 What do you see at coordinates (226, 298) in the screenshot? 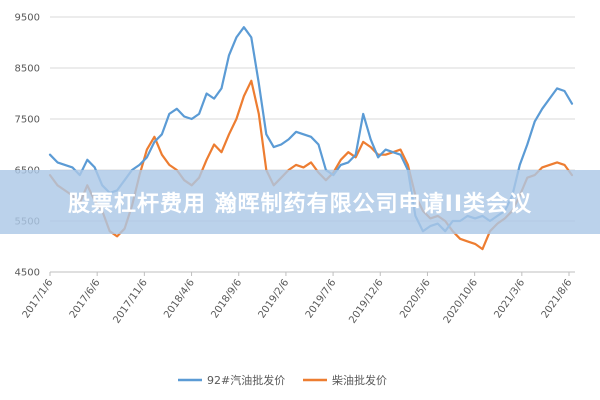
I see `x-tick-label: 2018/9/6` at bounding box center [226, 298].